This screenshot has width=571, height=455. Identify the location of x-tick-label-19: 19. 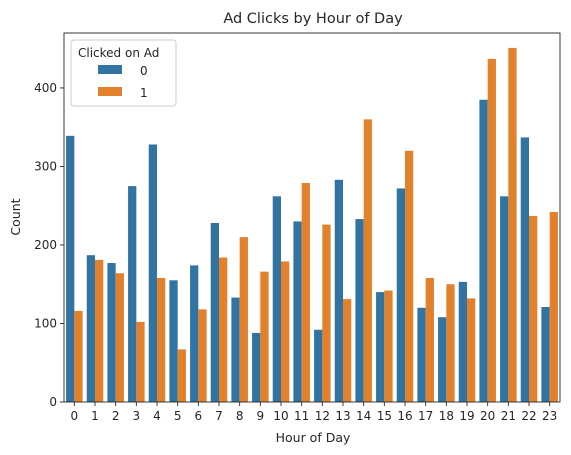
(466, 416).